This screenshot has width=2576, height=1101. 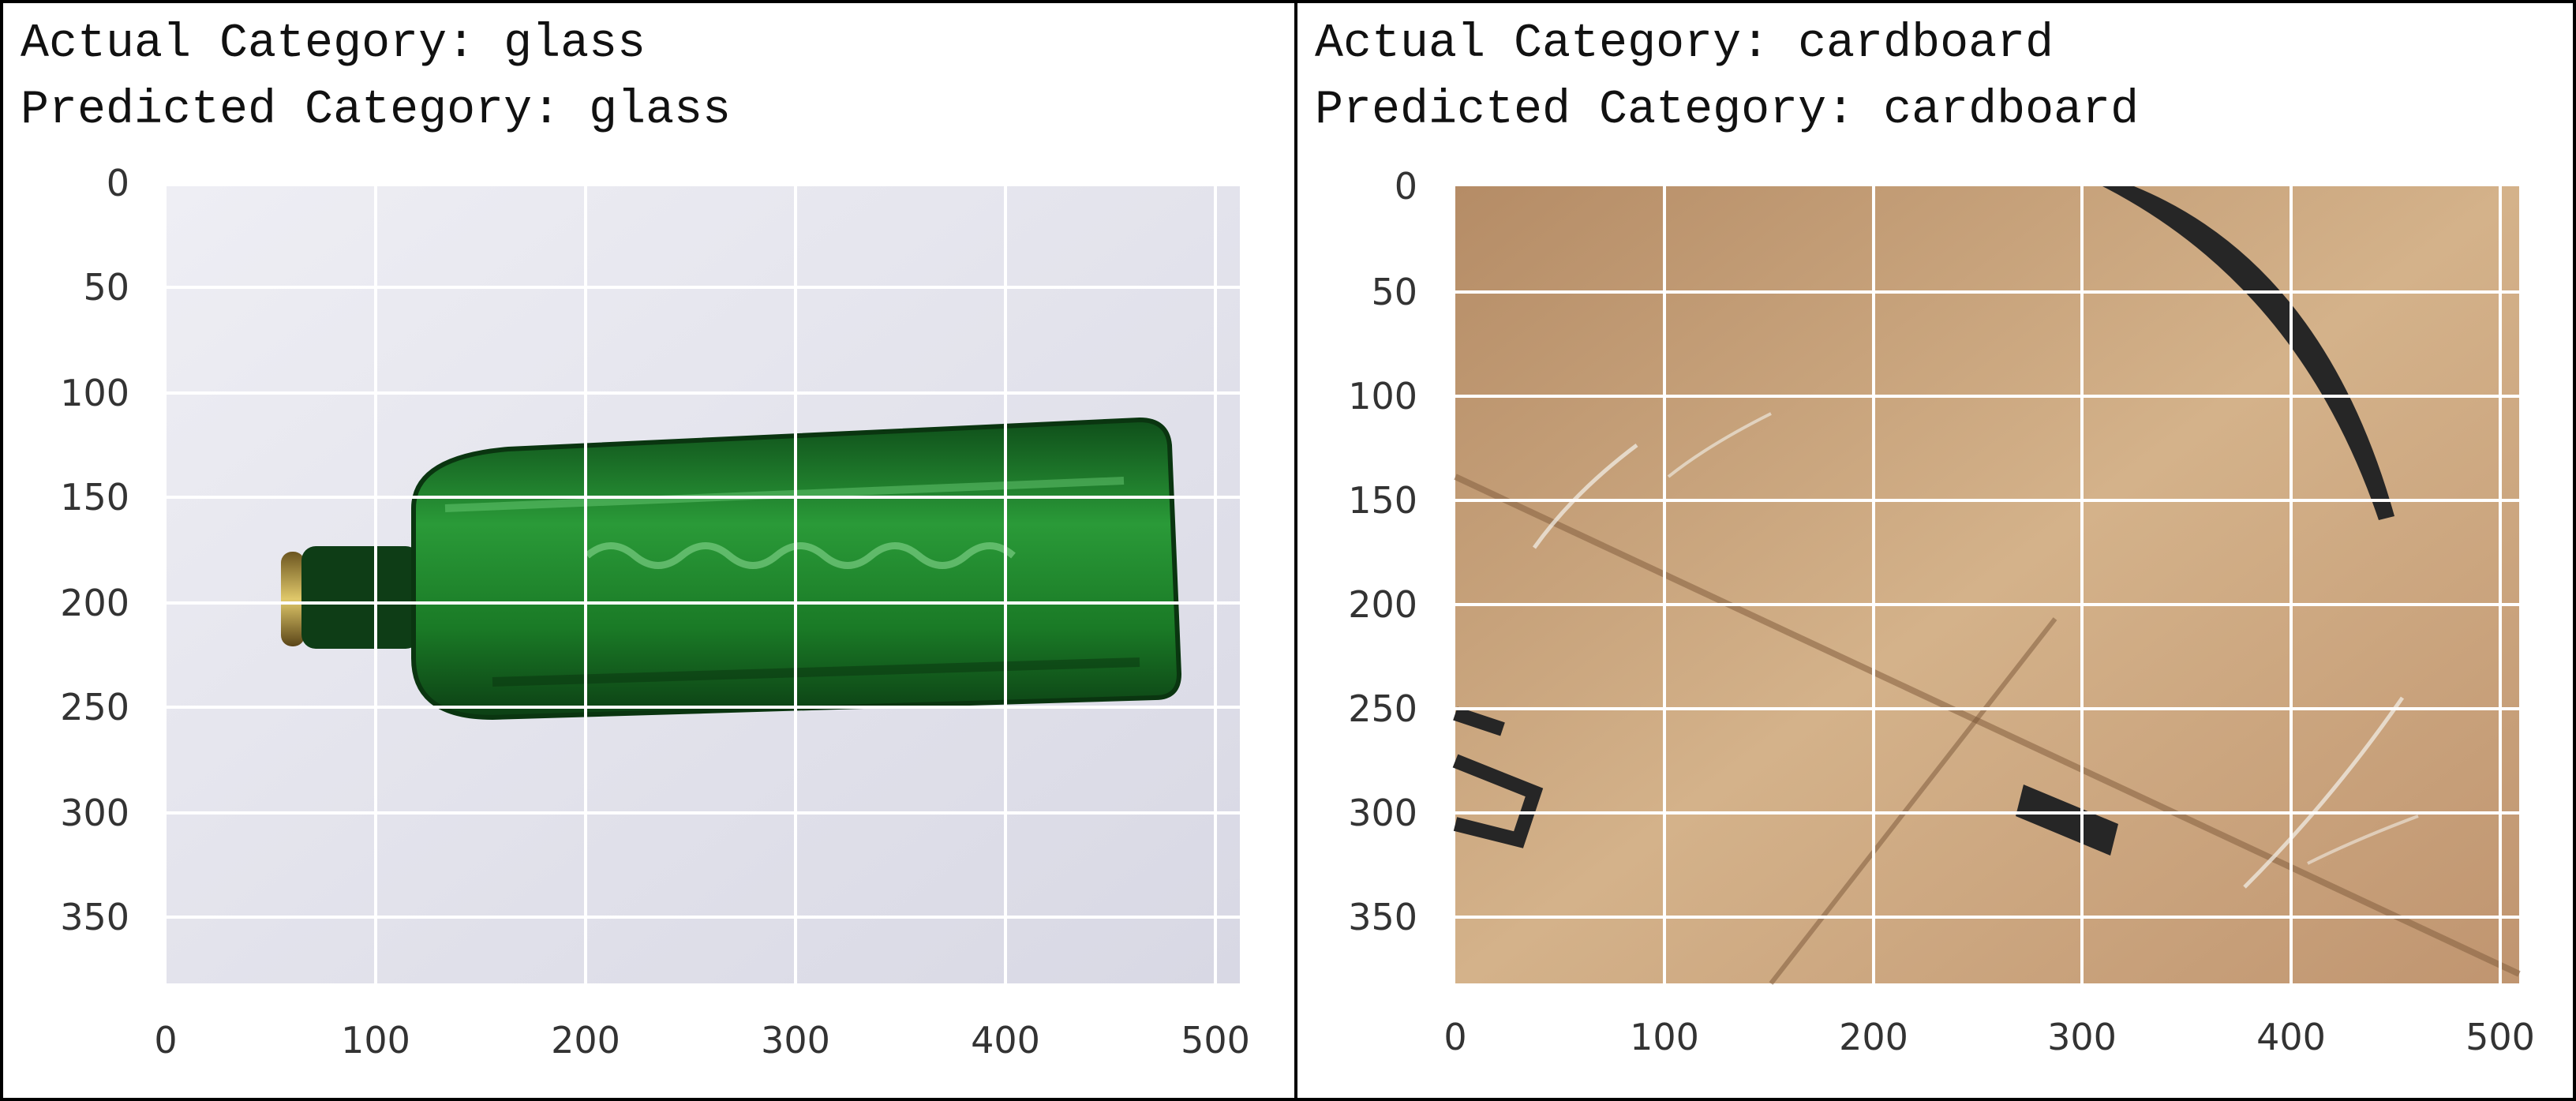 What do you see at coordinates (1684, 44) in the screenshot?
I see `actual-category-text: Actual Category: cardboard` at bounding box center [1684, 44].